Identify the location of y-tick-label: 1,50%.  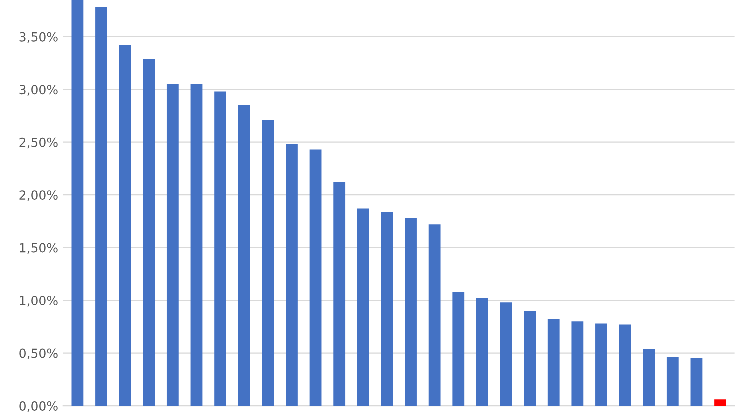
(39, 248).